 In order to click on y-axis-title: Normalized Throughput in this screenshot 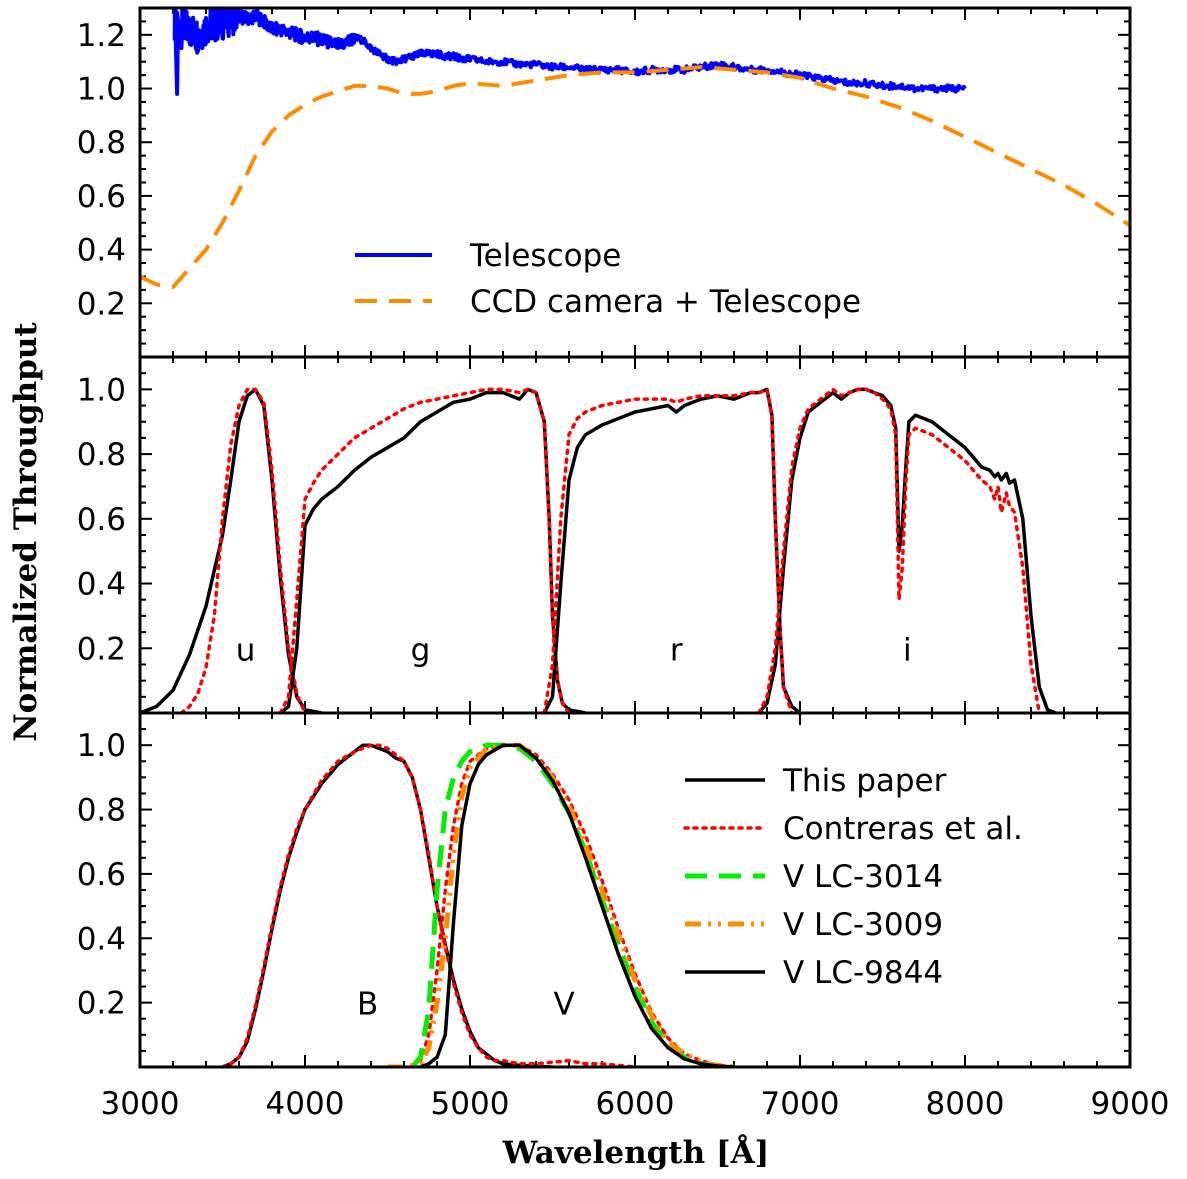, I will do `click(26, 532)`.